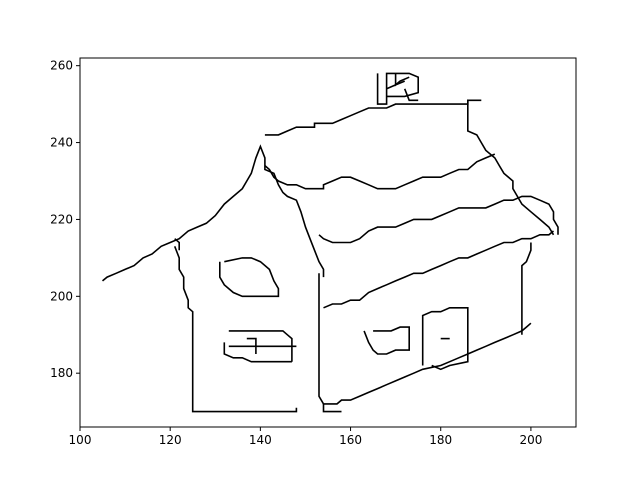 Image resolution: width=640 pixels, height=480 pixels. Describe the element at coordinates (530, 440) in the screenshot. I see `x-tick-label: 200` at that location.